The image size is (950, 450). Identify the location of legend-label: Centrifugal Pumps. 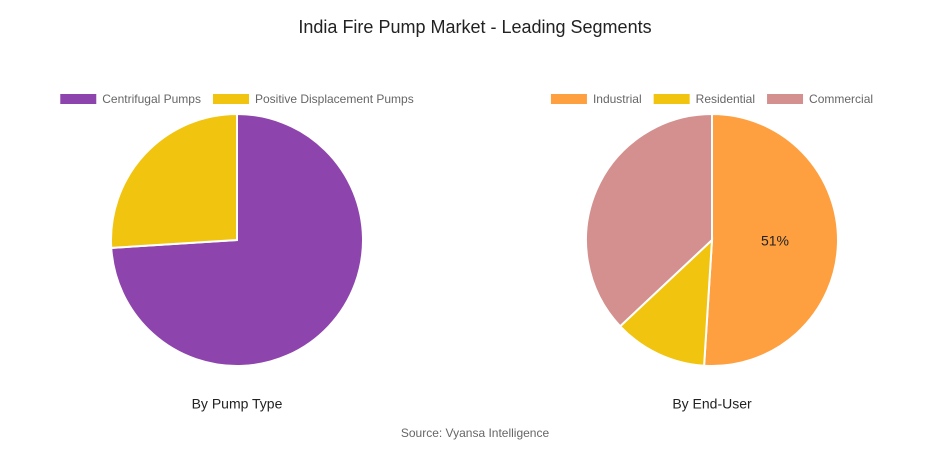
(151, 99).